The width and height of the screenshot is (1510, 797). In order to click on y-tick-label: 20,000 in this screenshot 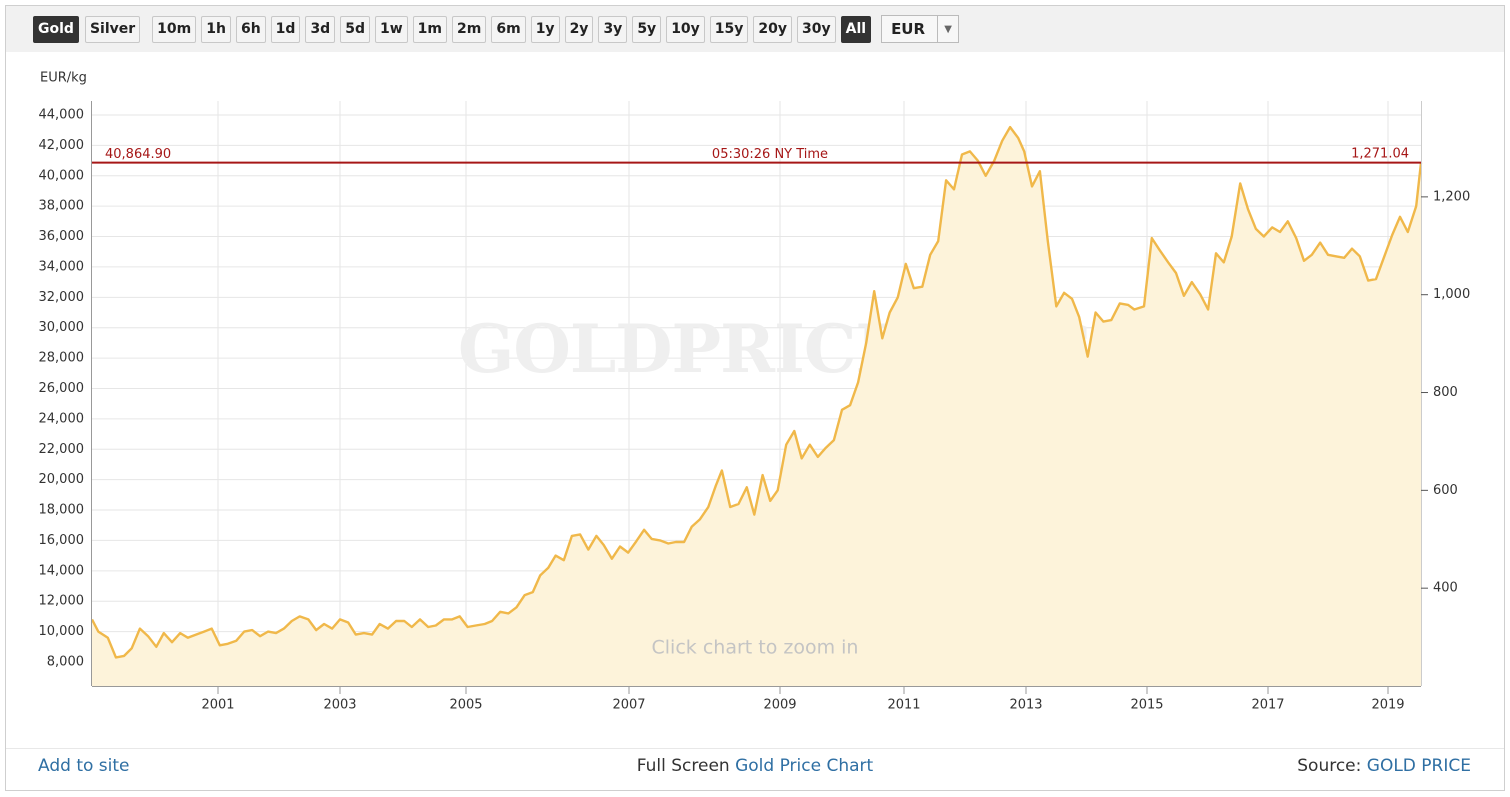, I will do `click(62, 479)`.